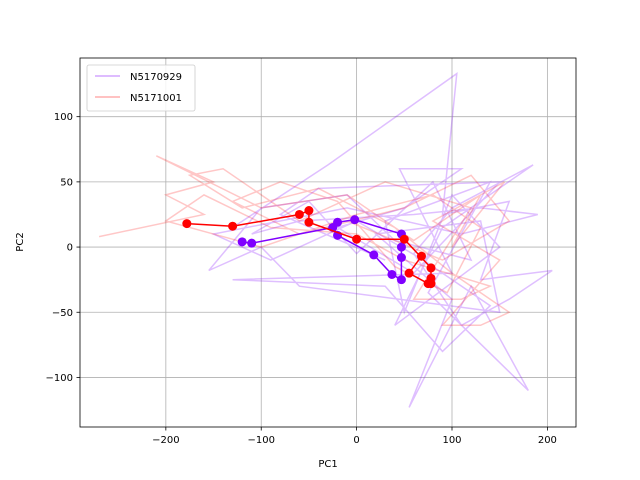  Describe the element at coordinates (309, 247) in the screenshot. I see `series-paths` at that location.